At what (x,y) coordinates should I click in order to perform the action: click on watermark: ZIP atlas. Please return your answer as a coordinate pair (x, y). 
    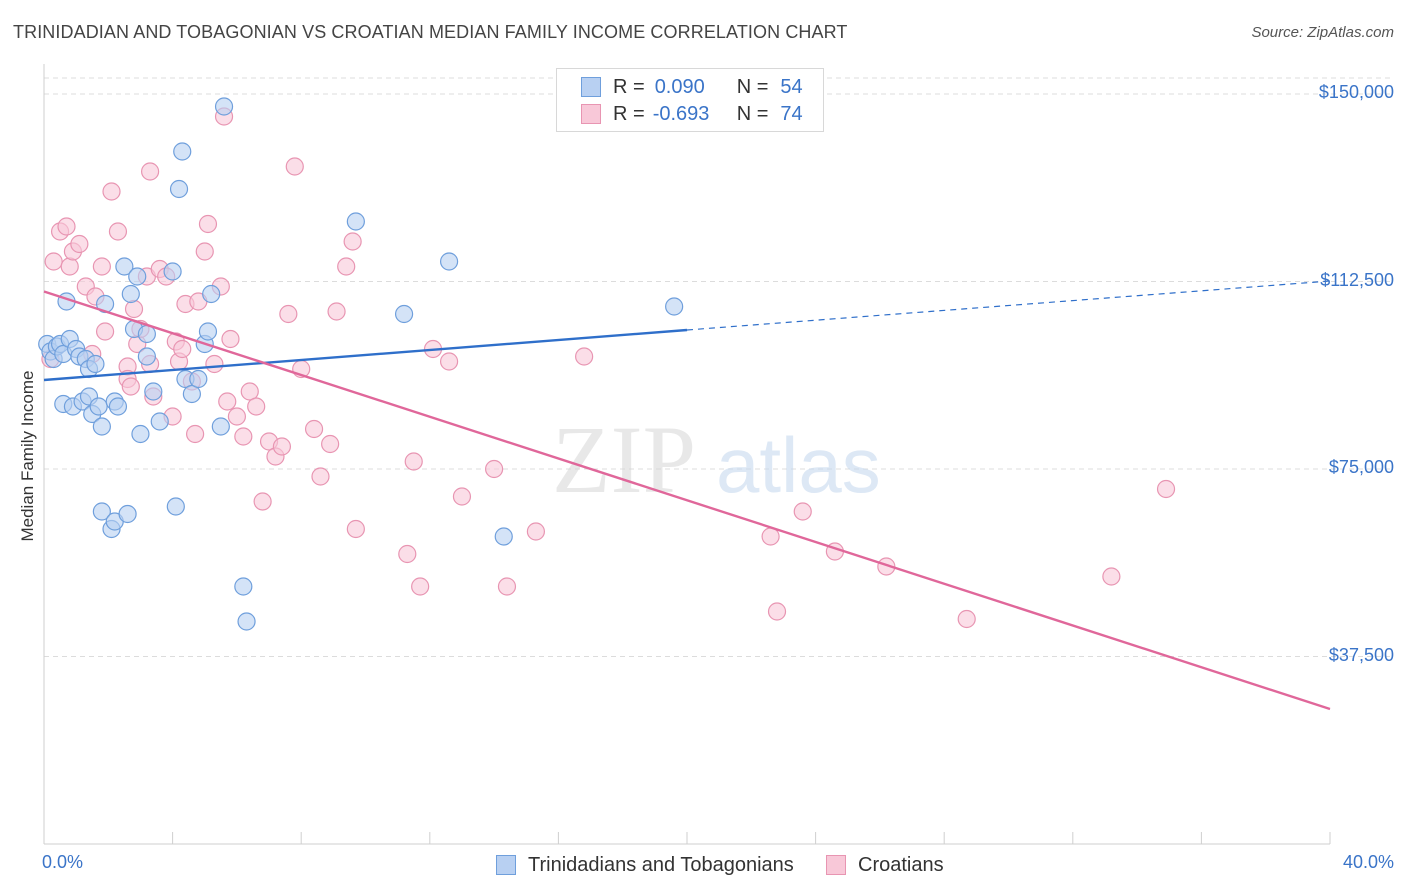
    Looking at the image, I should click on (716, 459).